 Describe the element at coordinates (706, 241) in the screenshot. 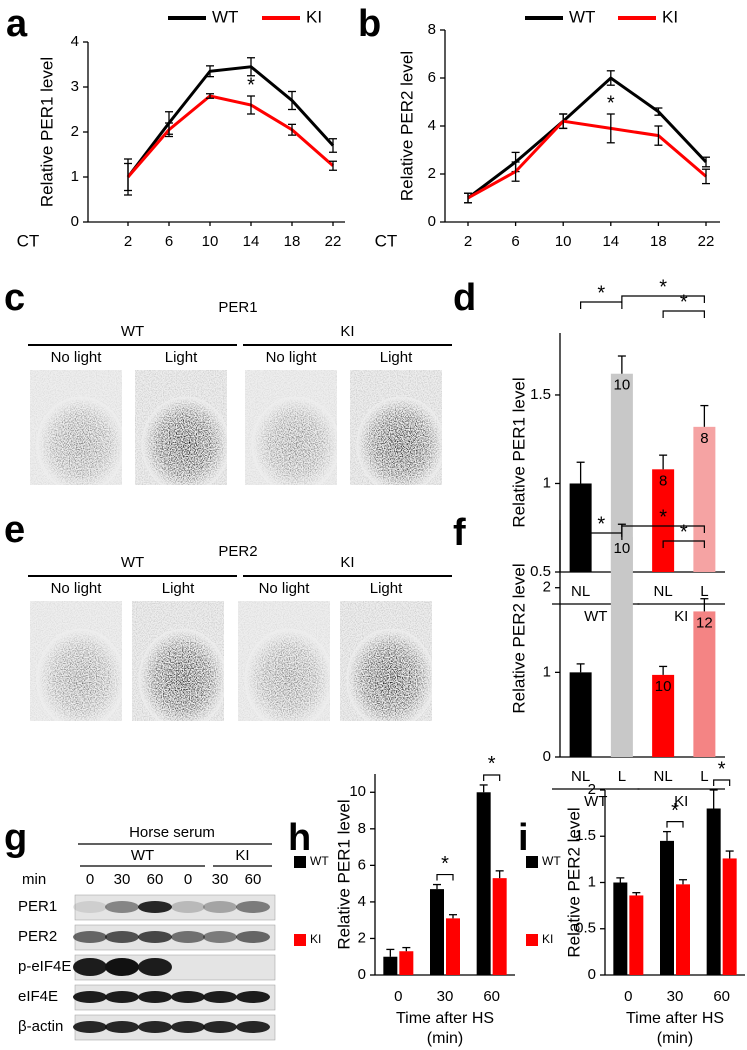

I see `x-tick-label: 22` at that location.